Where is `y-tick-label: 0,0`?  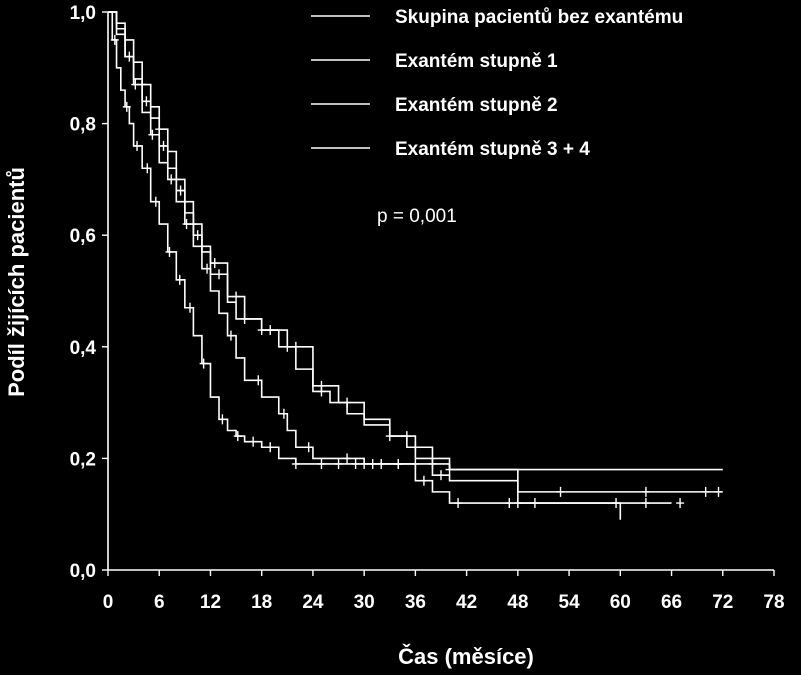 y-tick-label: 0,0 is located at coordinates (83, 571).